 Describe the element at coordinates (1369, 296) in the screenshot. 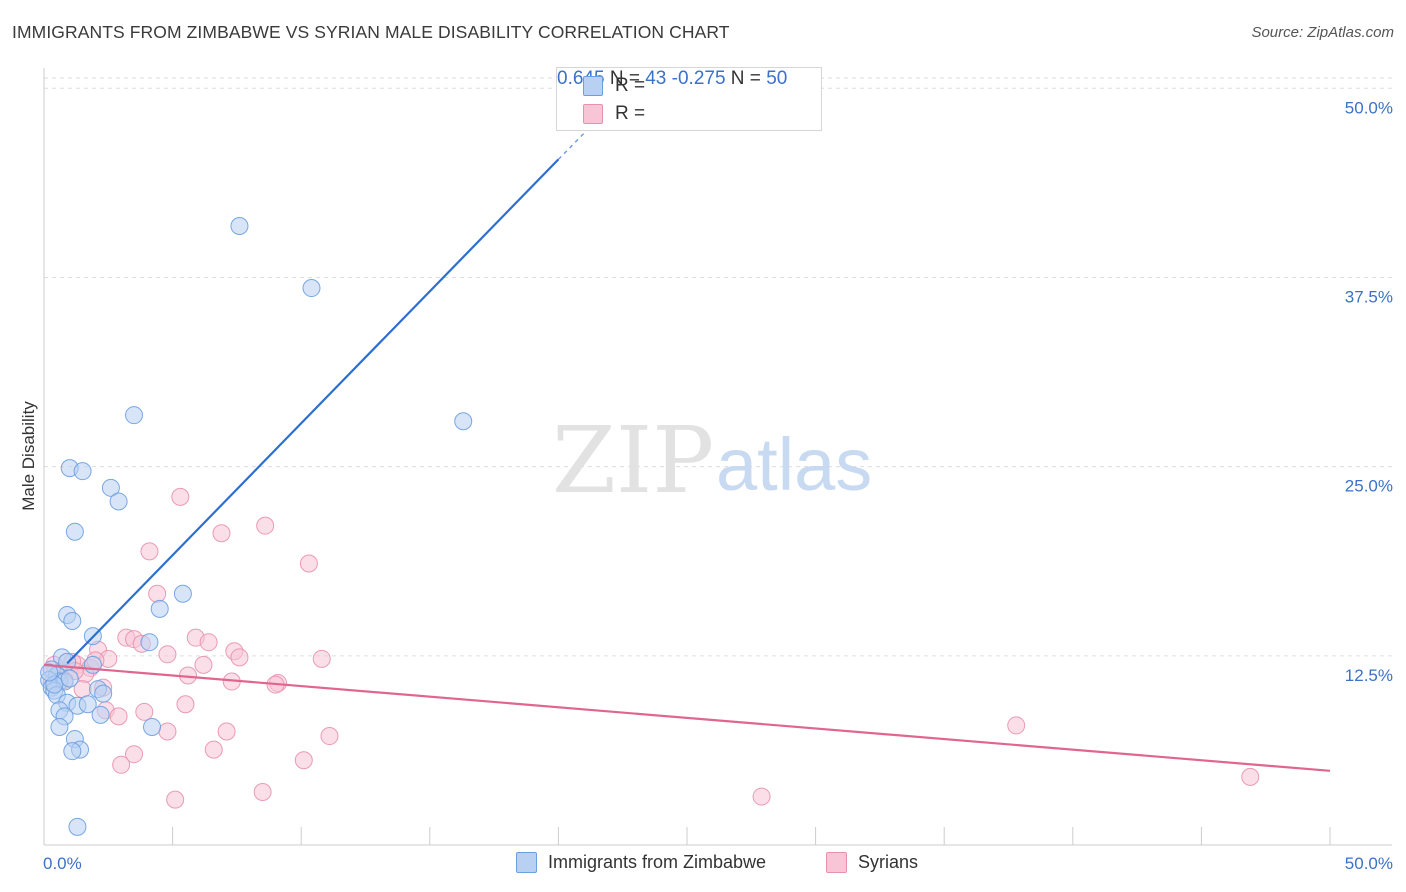

I see `y-tick-label: 37.5%` at that location.